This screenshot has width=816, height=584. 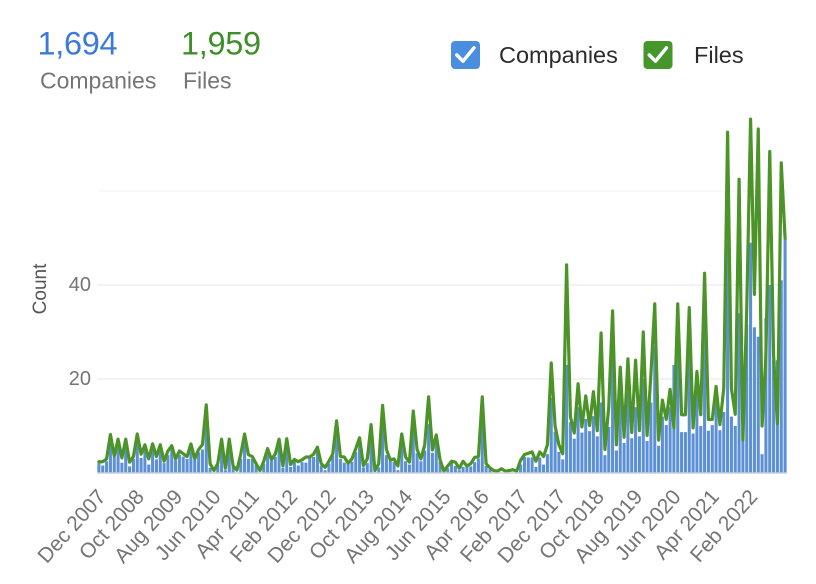 What do you see at coordinates (80, 285) in the screenshot?
I see `svg-text: 40` at bounding box center [80, 285].